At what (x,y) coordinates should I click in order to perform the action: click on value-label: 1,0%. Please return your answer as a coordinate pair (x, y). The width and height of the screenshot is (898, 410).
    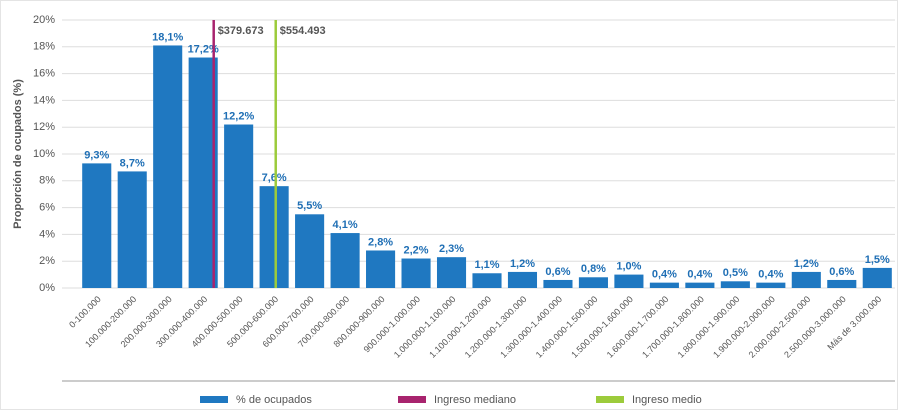
    Looking at the image, I should click on (628, 267).